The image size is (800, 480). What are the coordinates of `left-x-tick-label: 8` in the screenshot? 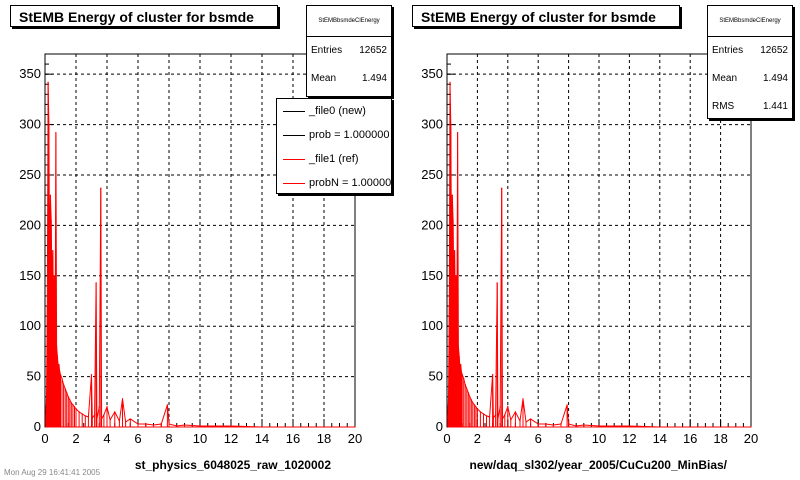 It's located at (168, 438).